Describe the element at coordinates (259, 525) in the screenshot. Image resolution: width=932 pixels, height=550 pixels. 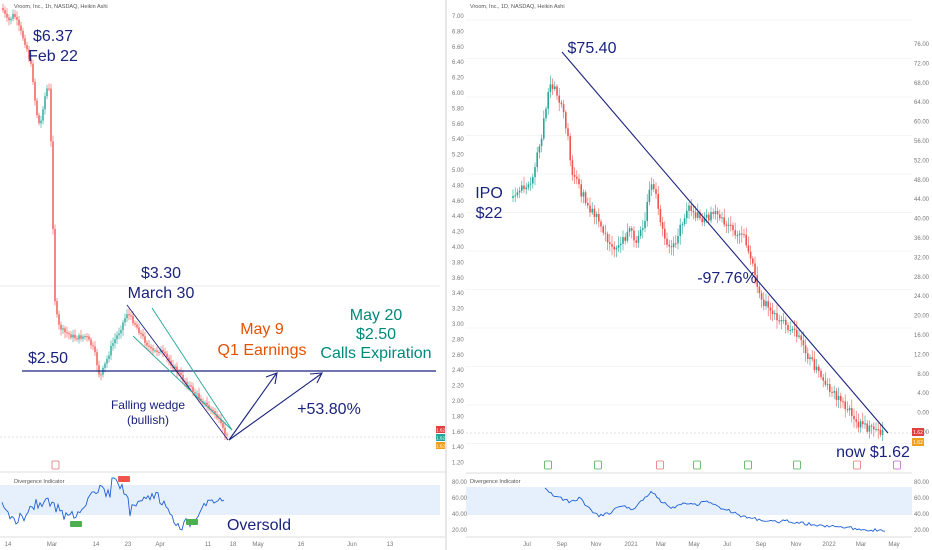
I see `annotation-oversold: Oversold` at that location.